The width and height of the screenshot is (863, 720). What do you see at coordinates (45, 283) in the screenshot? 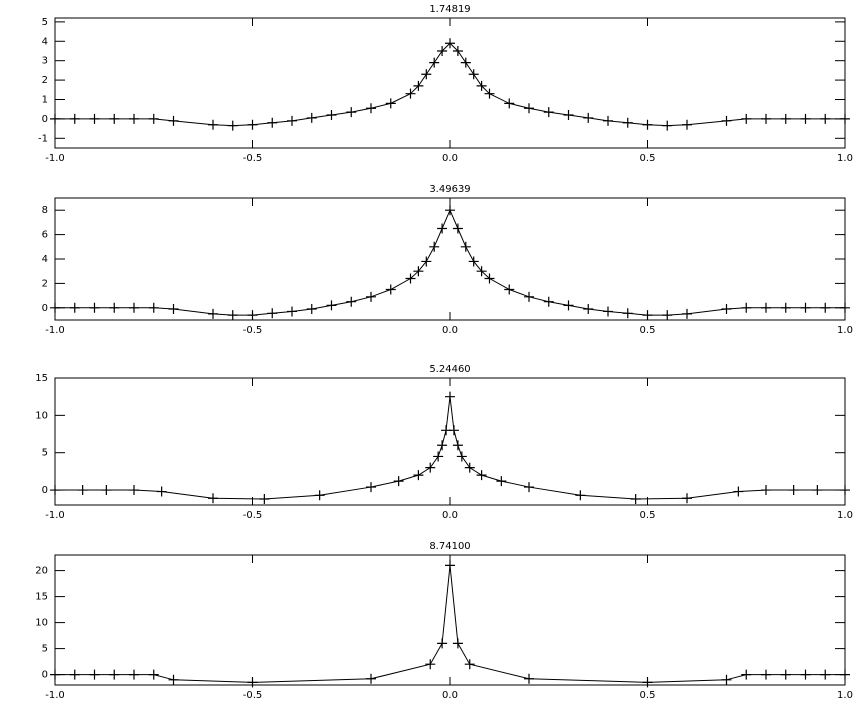
I see `y-tick-label: 2` at bounding box center [45, 283].